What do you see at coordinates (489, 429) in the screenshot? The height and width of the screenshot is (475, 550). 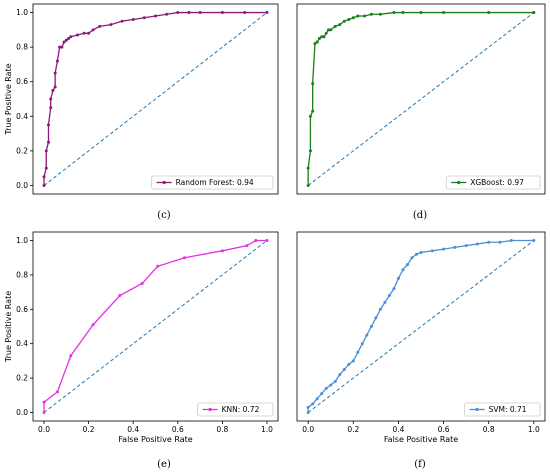 I see `x-tick-label: 0.8` at bounding box center [489, 429].